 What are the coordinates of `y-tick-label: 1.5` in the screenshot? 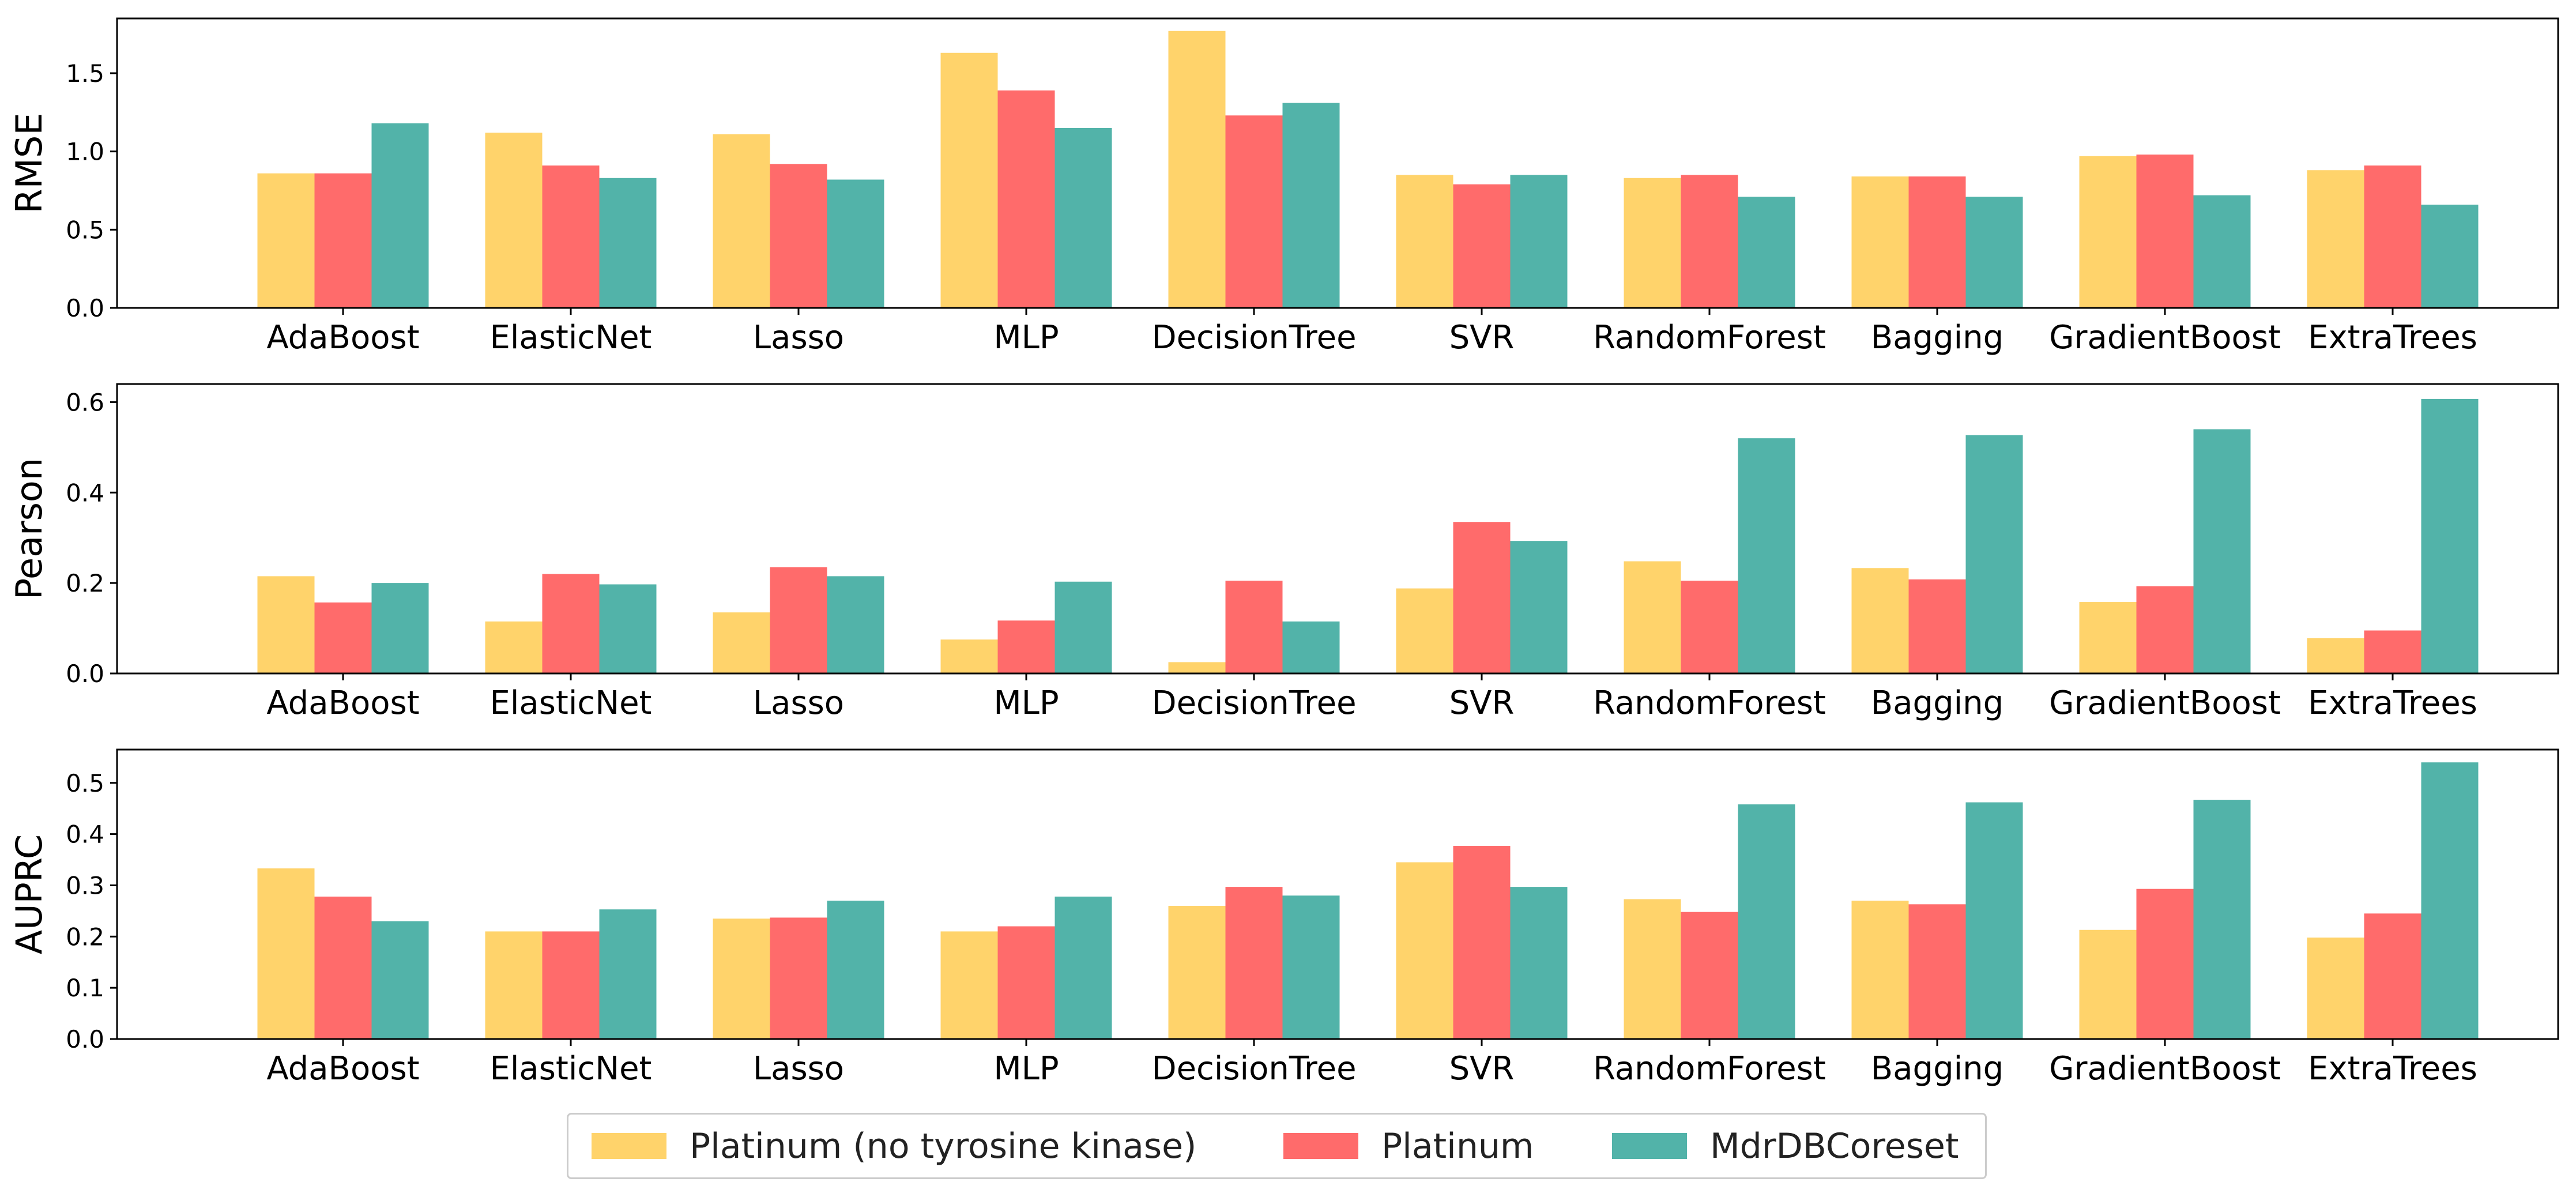 It's located at (85, 73).